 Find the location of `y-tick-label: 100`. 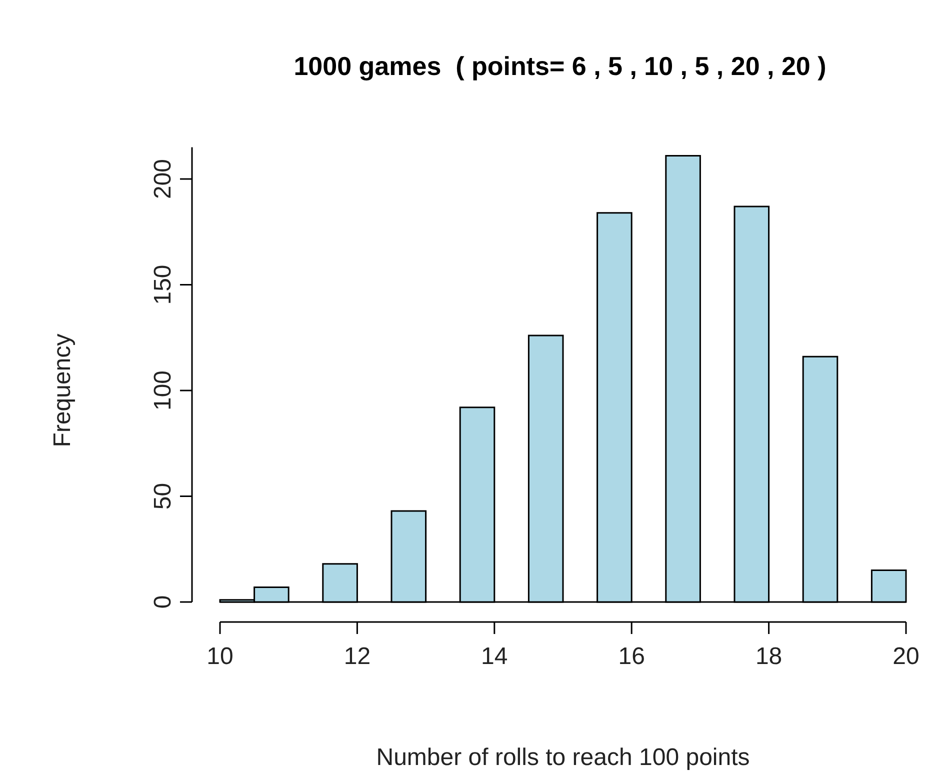

y-tick-label: 100 is located at coordinates (162, 390).